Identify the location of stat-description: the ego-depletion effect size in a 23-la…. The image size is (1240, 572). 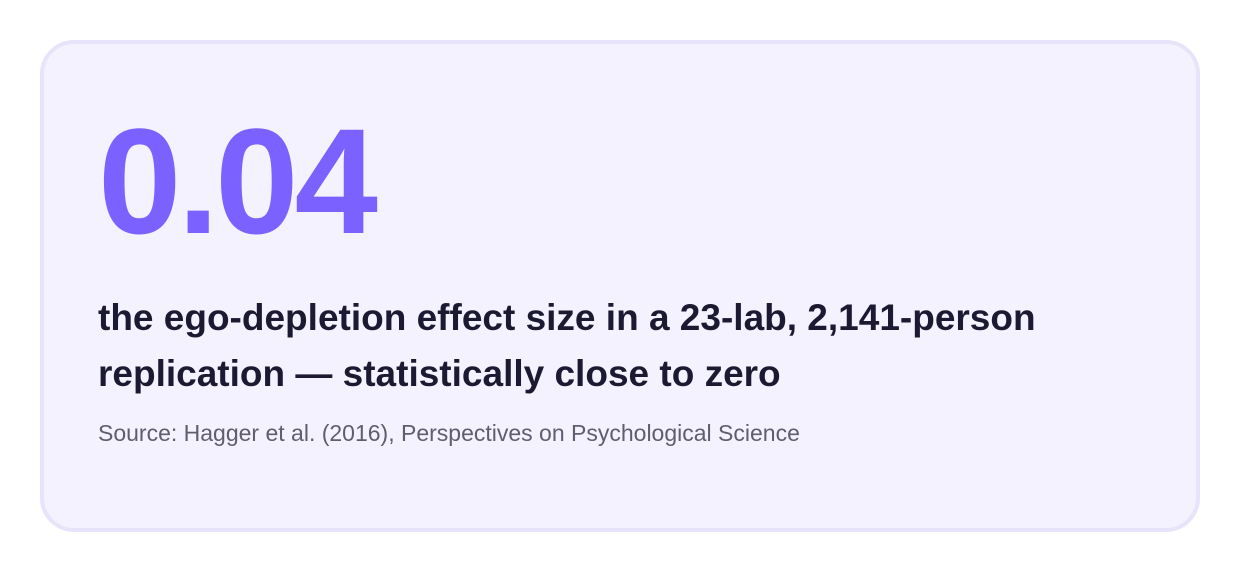
(567, 345).